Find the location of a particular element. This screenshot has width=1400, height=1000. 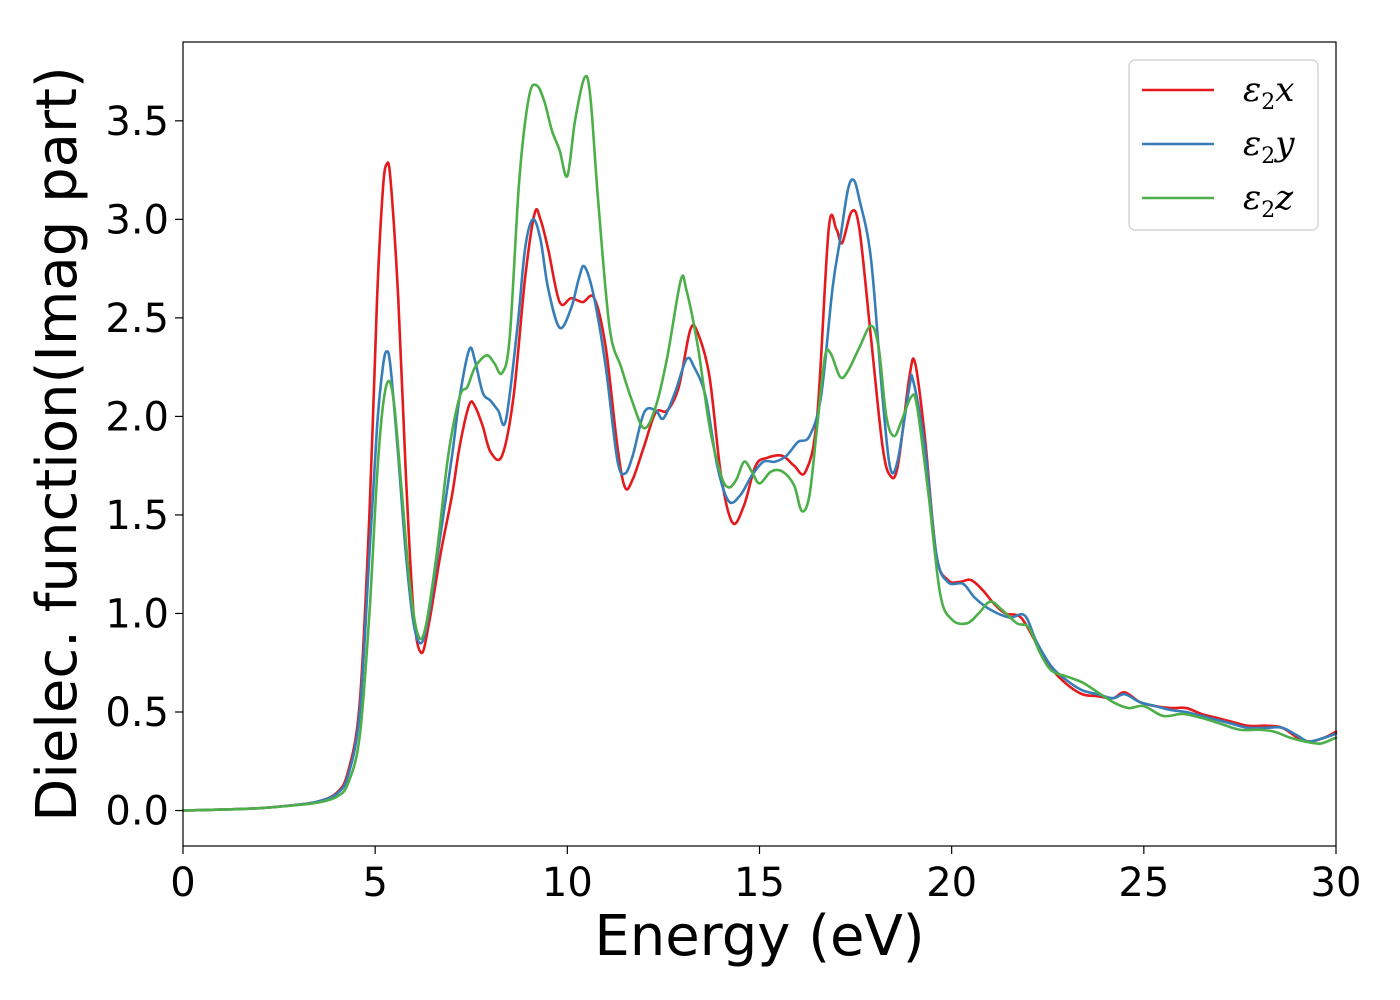

legend: ε2x ε2y ε2z is located at coordinates (1223, 145).